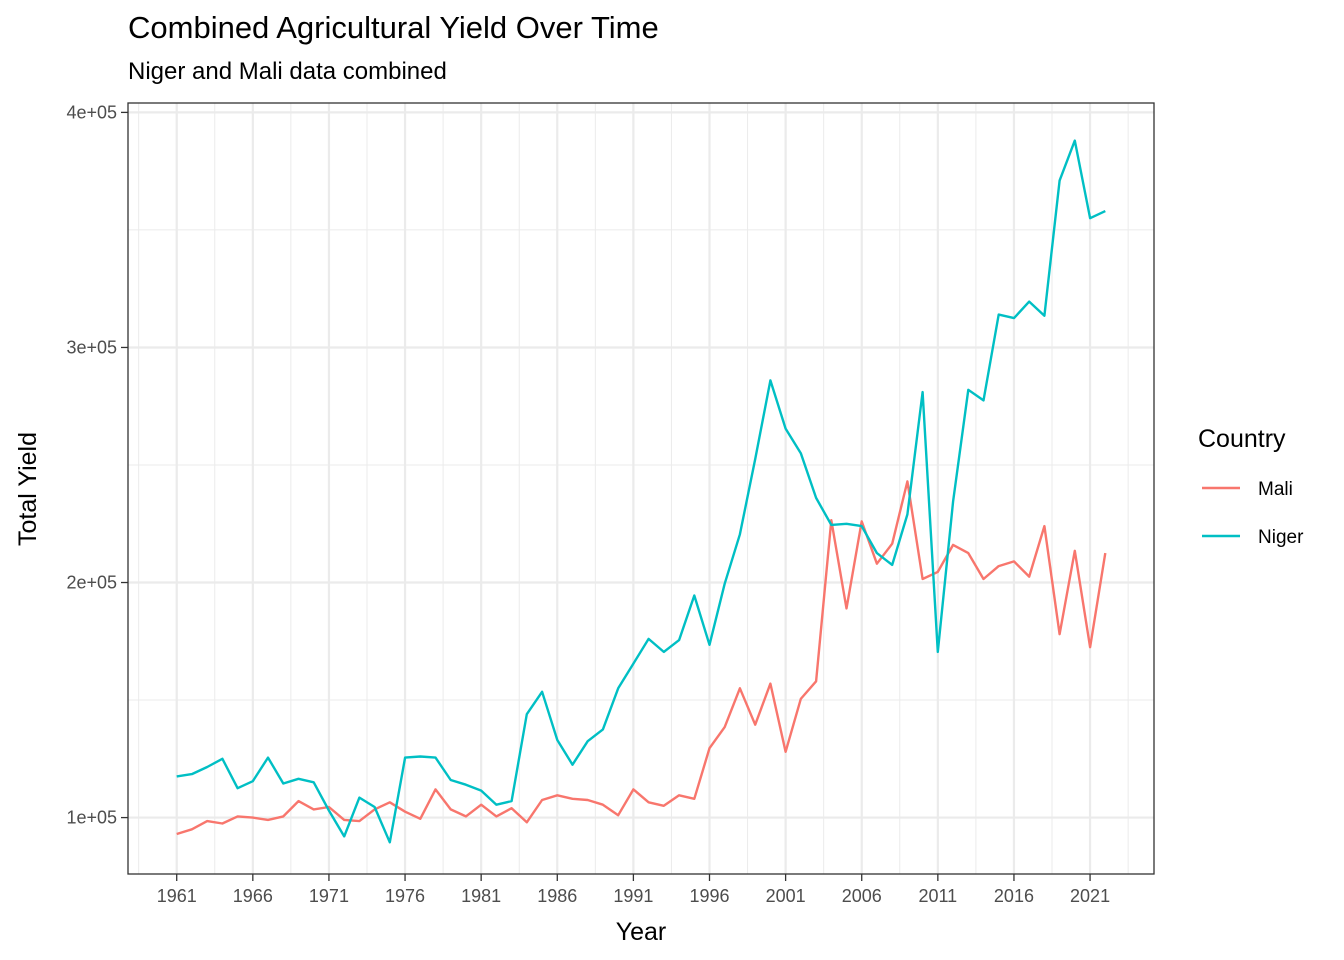  What do you see at coordinates (709, 896) in the screenshot?
I see `x-tick-label: 1996` at bounding box center [709, 896].